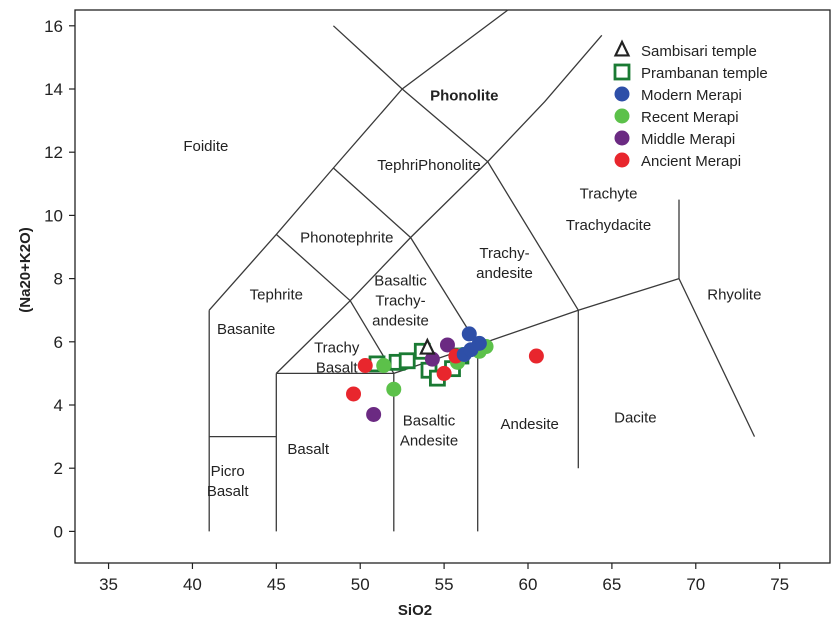  I want to click on legend-label: Middle Merapi, so click(688, 139).